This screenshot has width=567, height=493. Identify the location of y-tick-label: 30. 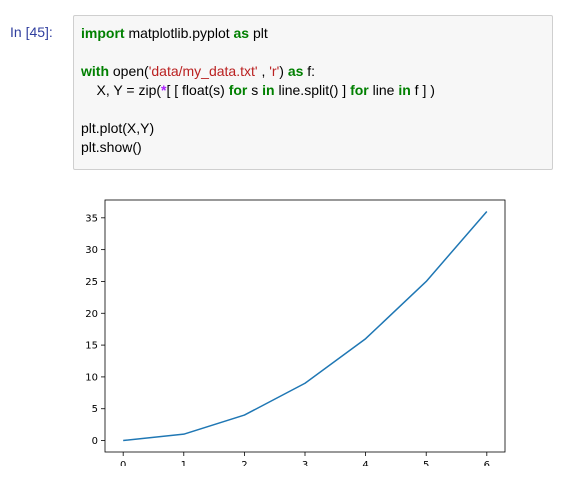
(91, 250).